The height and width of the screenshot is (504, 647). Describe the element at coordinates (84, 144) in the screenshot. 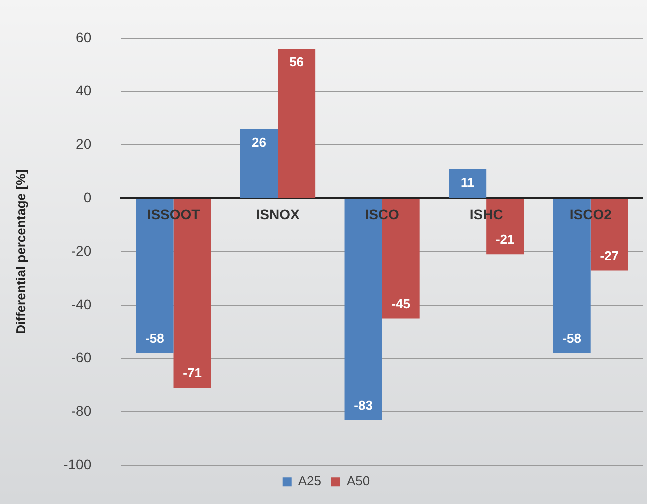

I see `y-tick-label: 20` at that location.